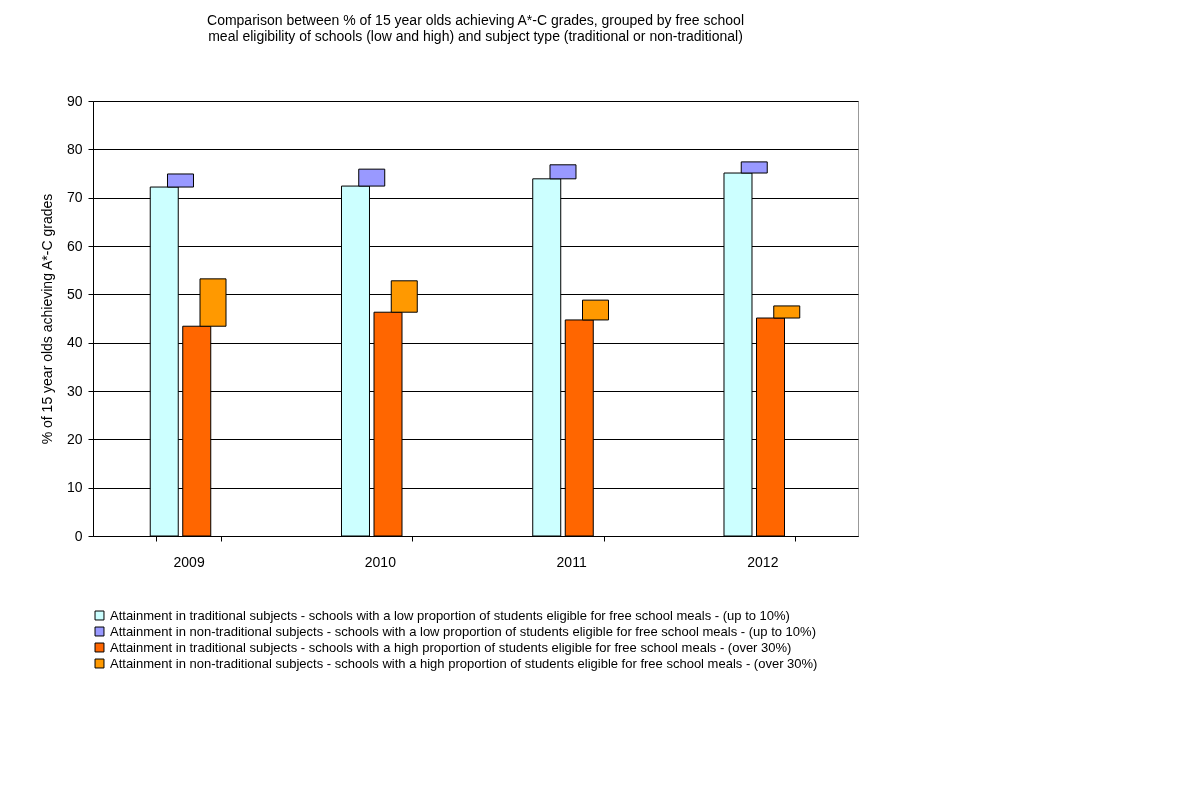 Image resolution: width=1197 pixels, height=801 pixels. What do you see at coordinates (189, 561) in the screenshot?
I see `x-tick-label: 2009` at bounding box center [189, 561].